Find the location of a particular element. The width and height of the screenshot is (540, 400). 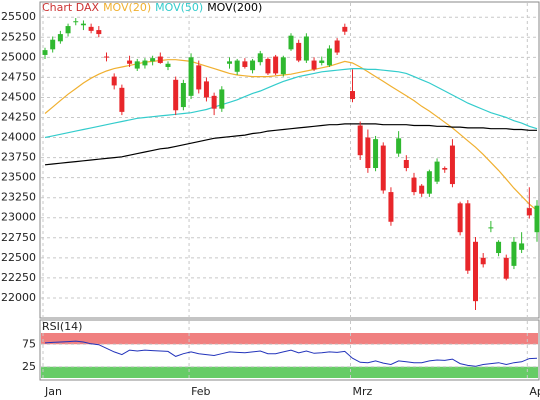

y-tick-label: 24750 is located at coordinates (18, 76).